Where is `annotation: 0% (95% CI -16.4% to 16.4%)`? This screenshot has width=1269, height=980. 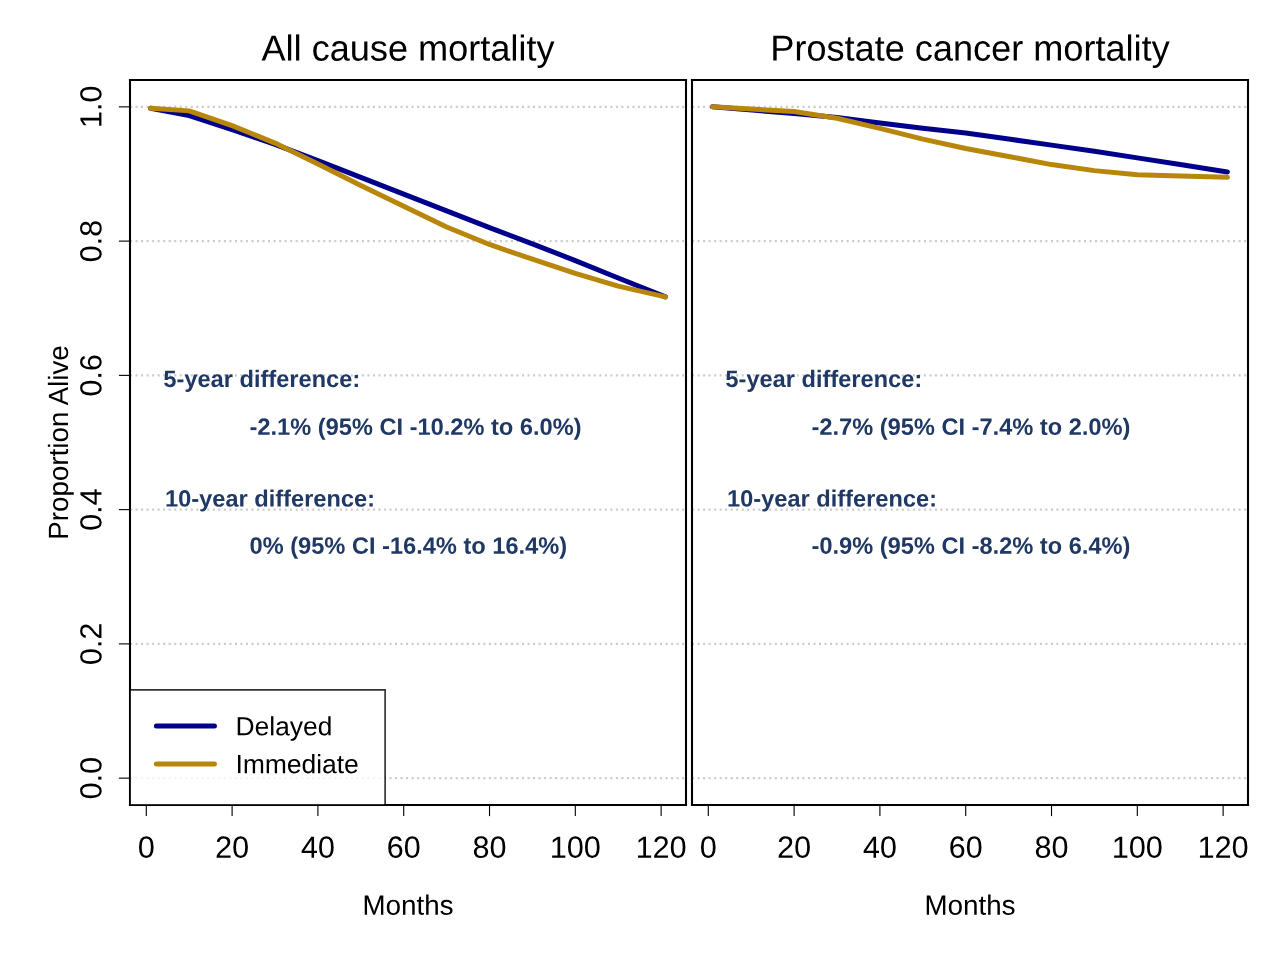 annotation: 0% (95% CI -16.4% to 16.4%) is located at coordinates (408, 547).